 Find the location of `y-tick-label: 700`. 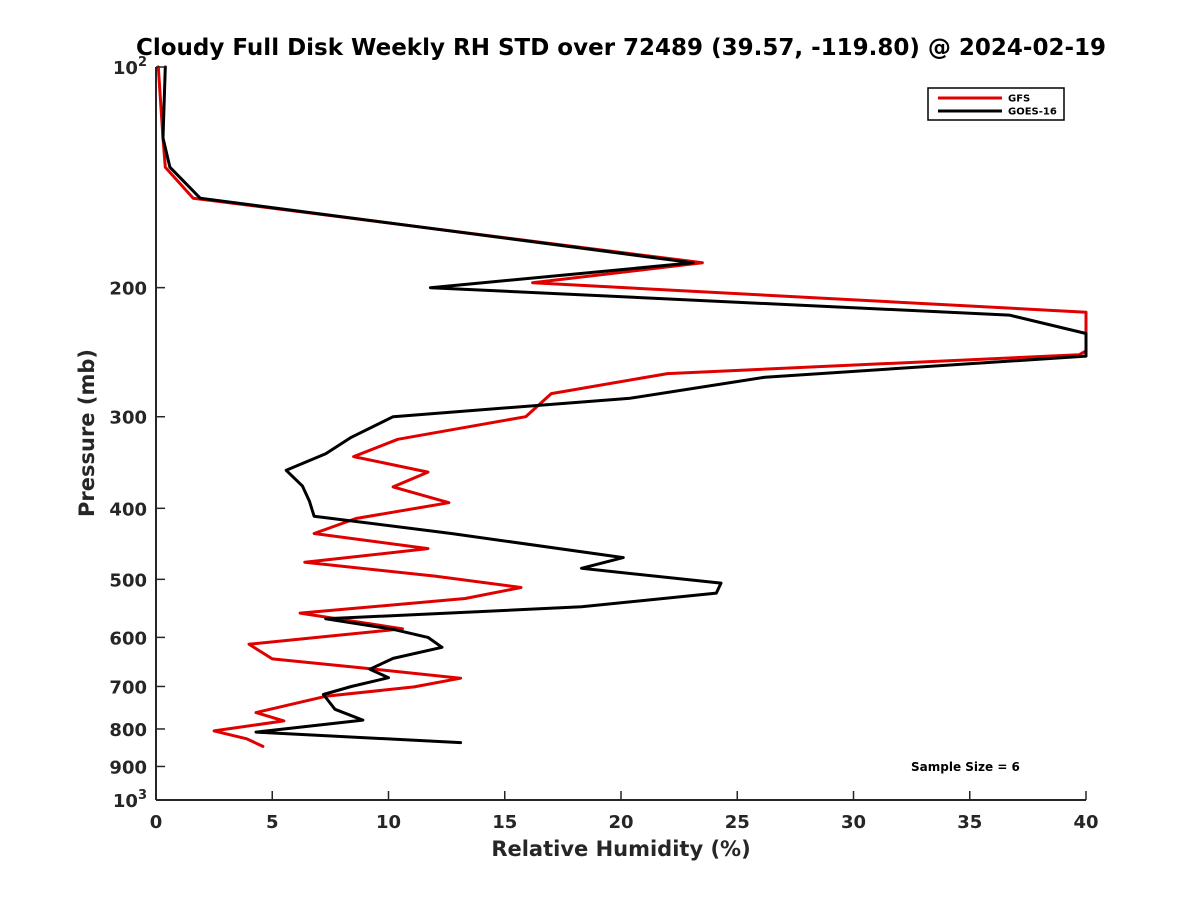

y-tick-label: 700 is located at coordinates (128, 687).